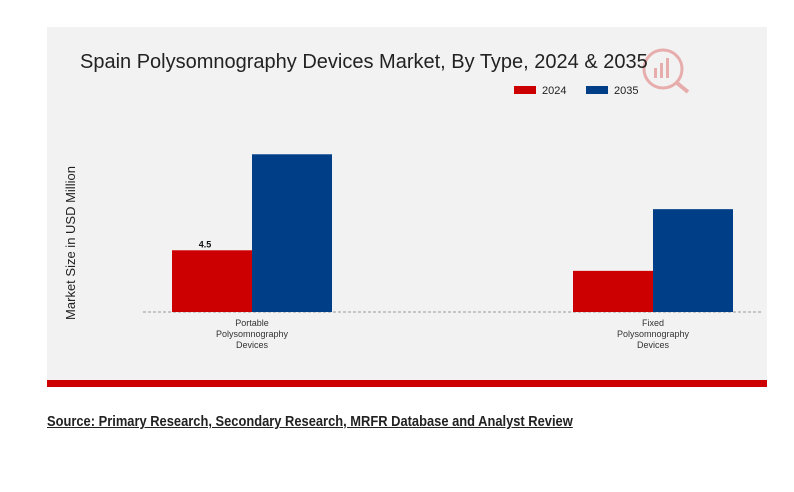 This screenshot has height=492, width=794. I want to click on legend-label-2035: 2035, so click(626, 91).